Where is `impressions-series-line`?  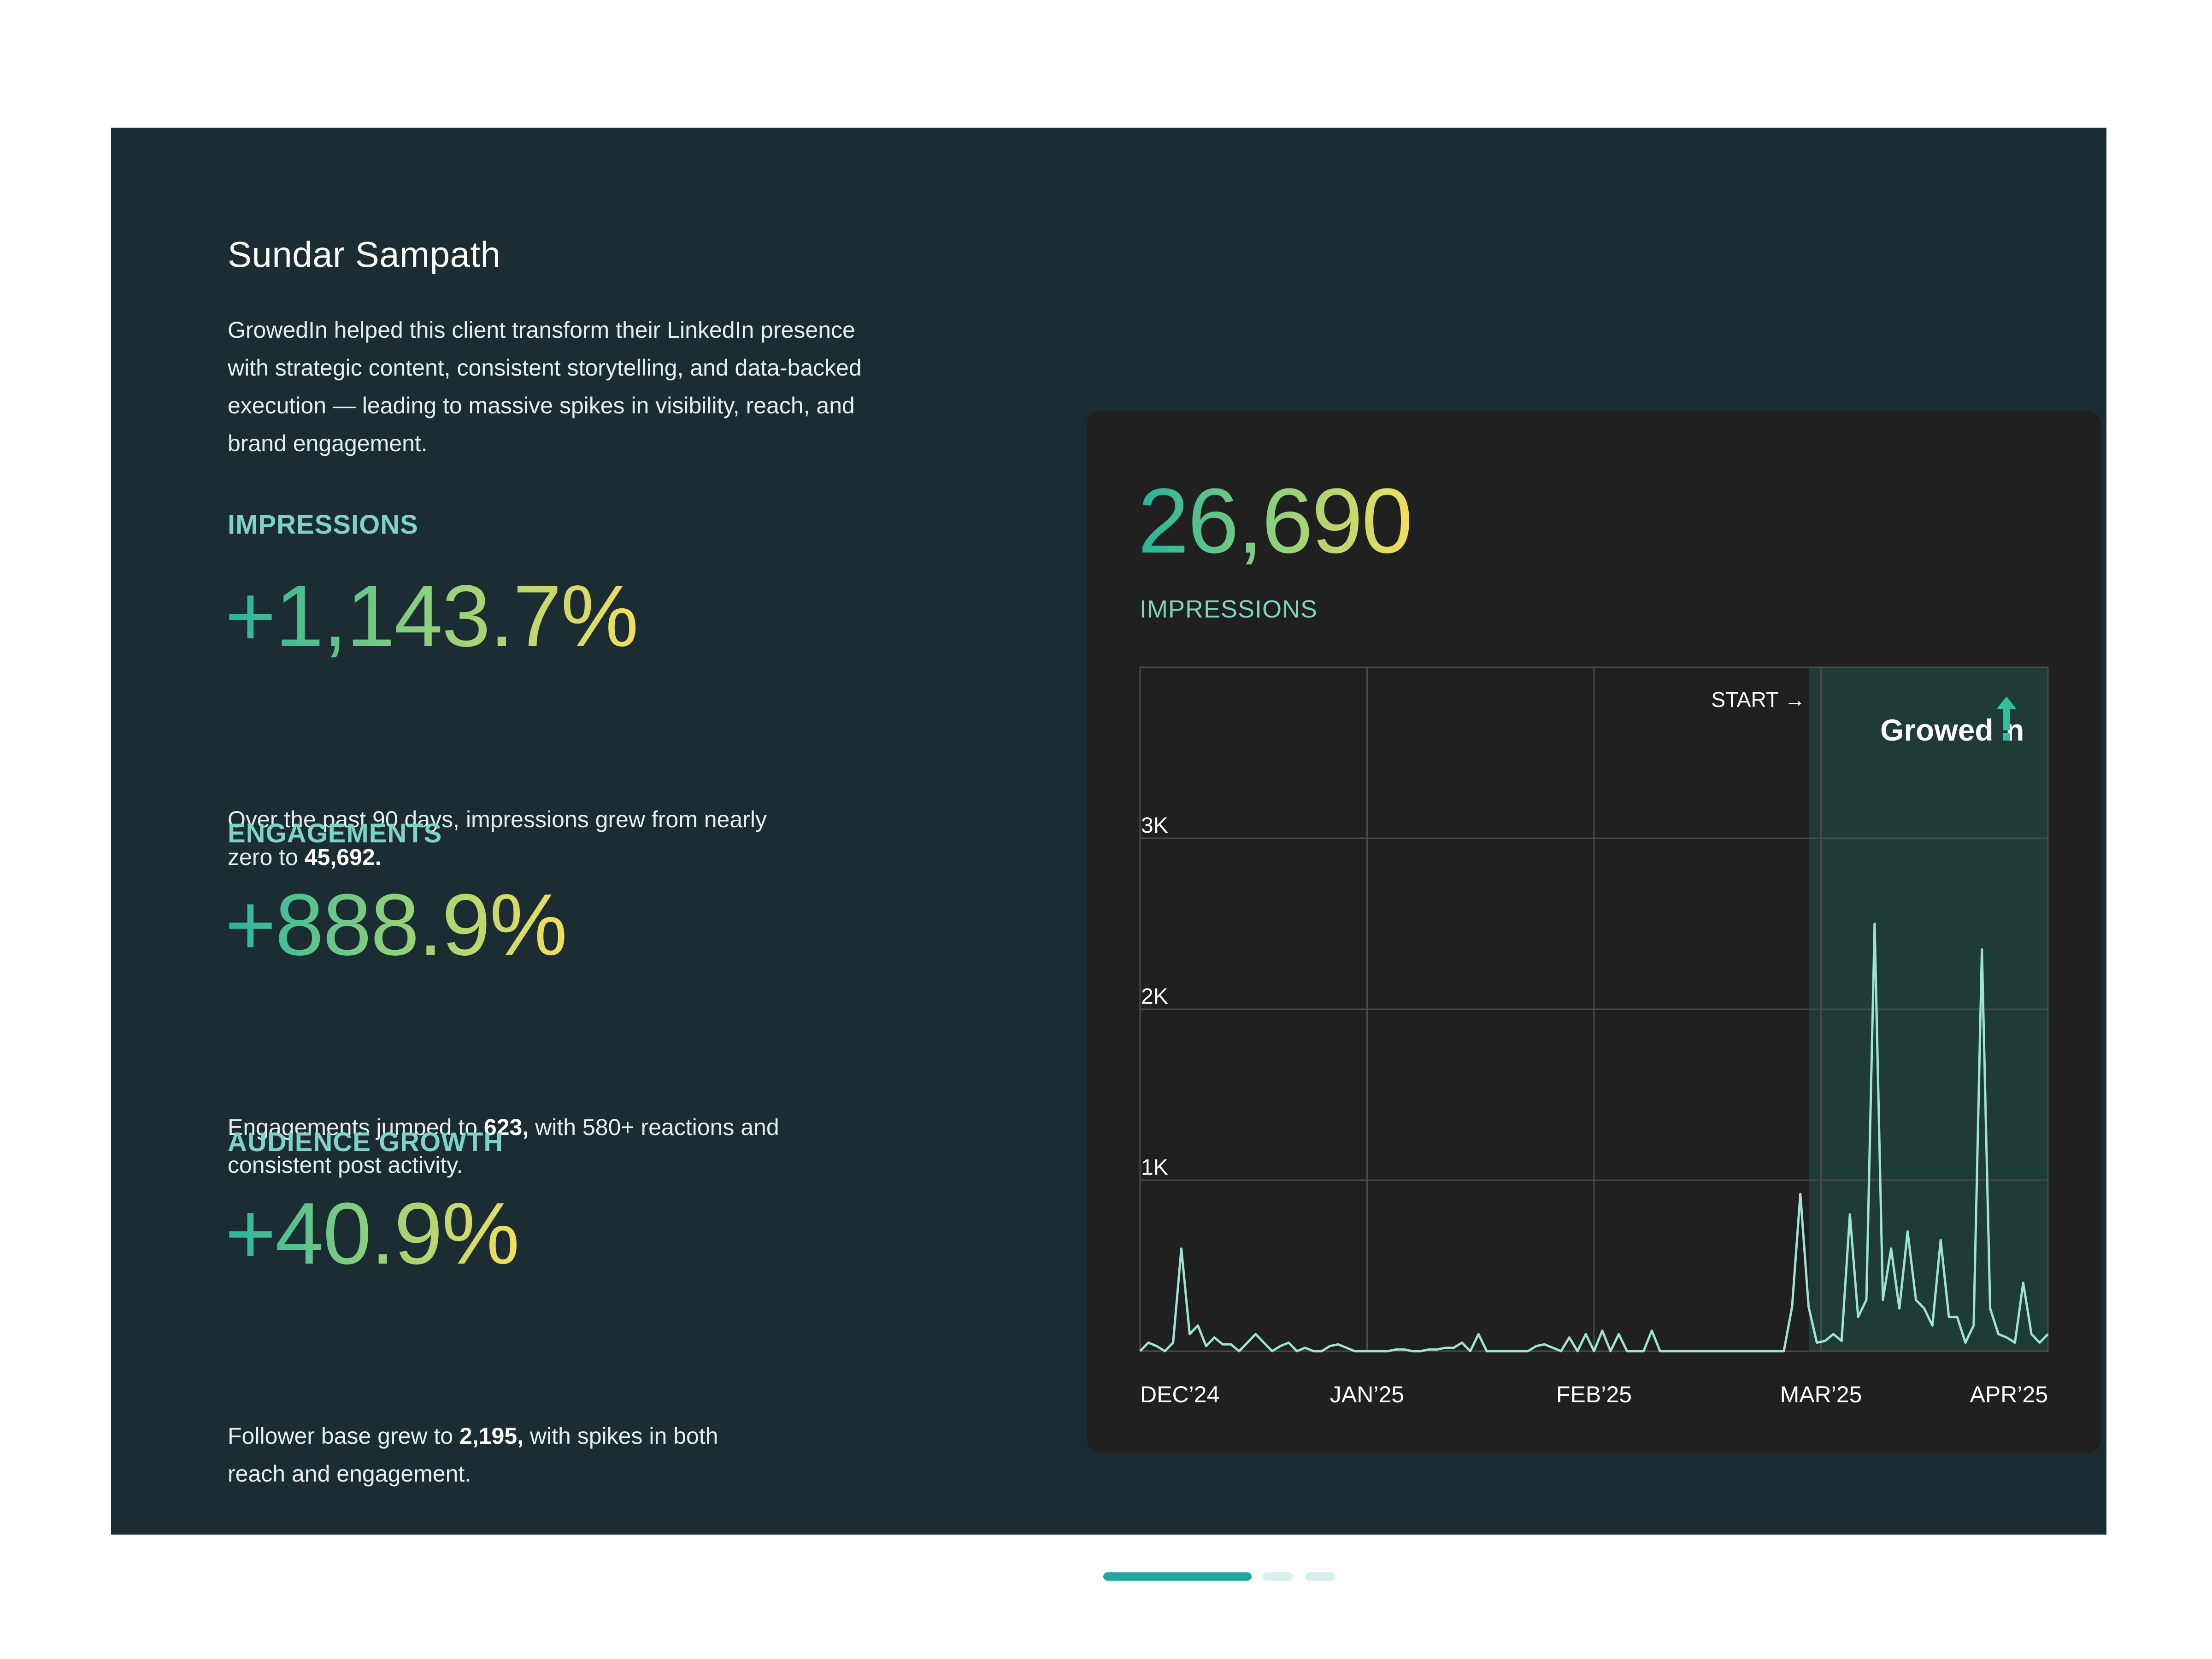
impressions-series-line is located at coordinates (1594, 1138).